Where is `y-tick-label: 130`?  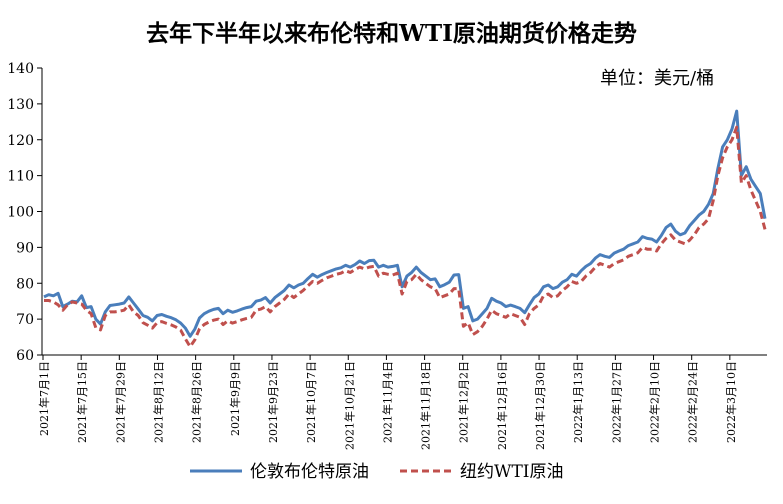
y-tick-label: 130 is located at coordinates (20, 105).